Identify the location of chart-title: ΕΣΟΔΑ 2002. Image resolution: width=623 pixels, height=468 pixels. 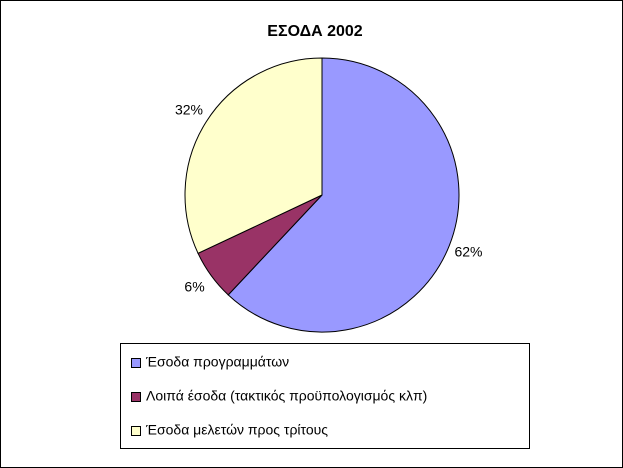
(314, 31).